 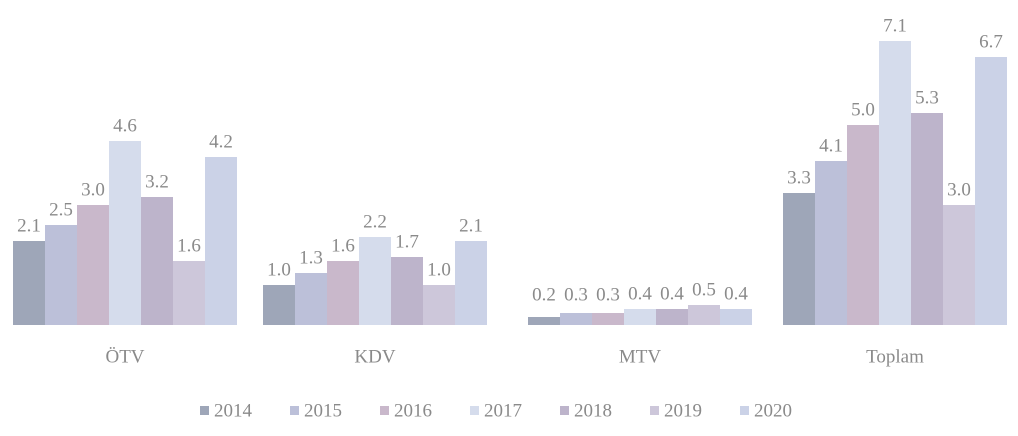 What do you see at coordinates (863, 109) in the screenshot?
I see `data-label: 5.0` at bounding box center [863, 109].